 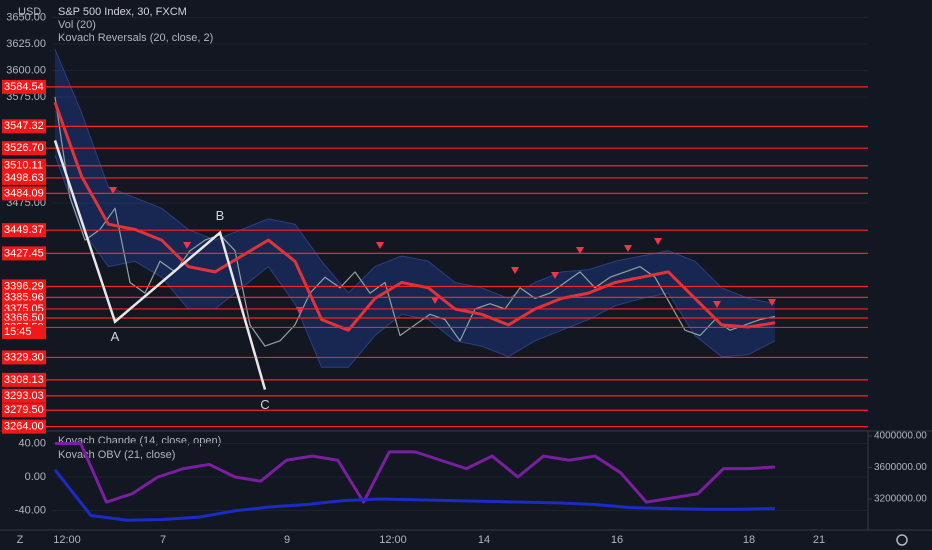 I want to click on level-label: 3396.29, so click(x=24, y=286).